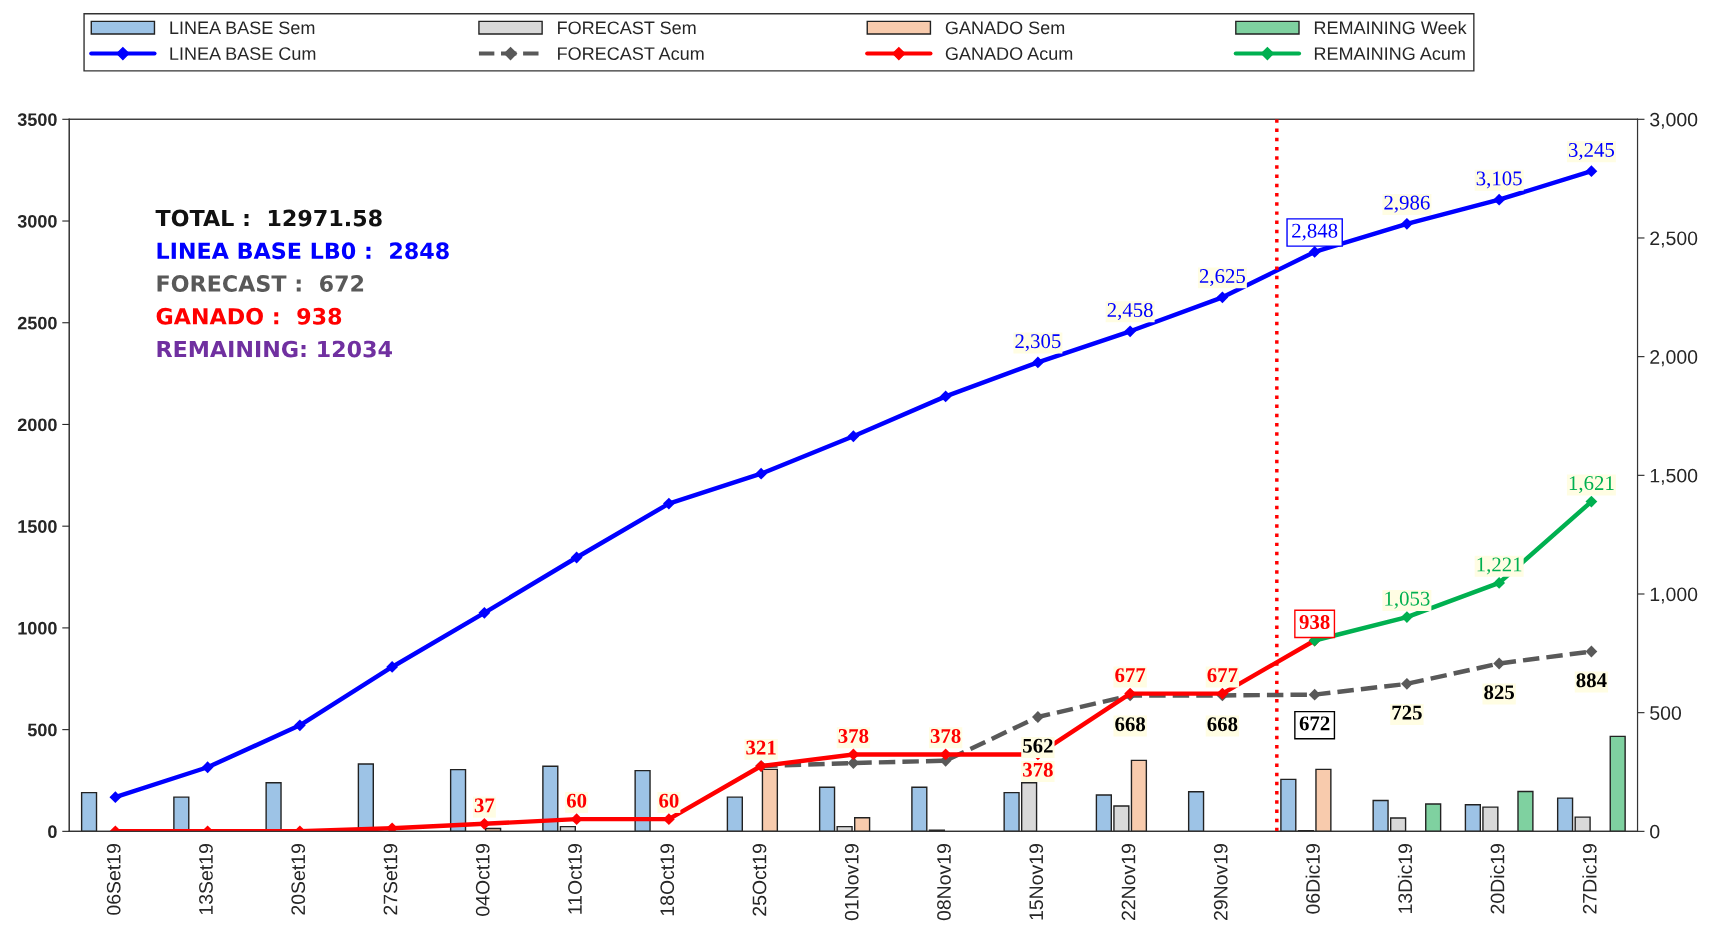 This screenshot has height=932, width=1731. What do you see at coordinates (1128, 882) in the screenshot?
I see `x-tick-label: 22Nov19` at bounding box center [1128, 882].